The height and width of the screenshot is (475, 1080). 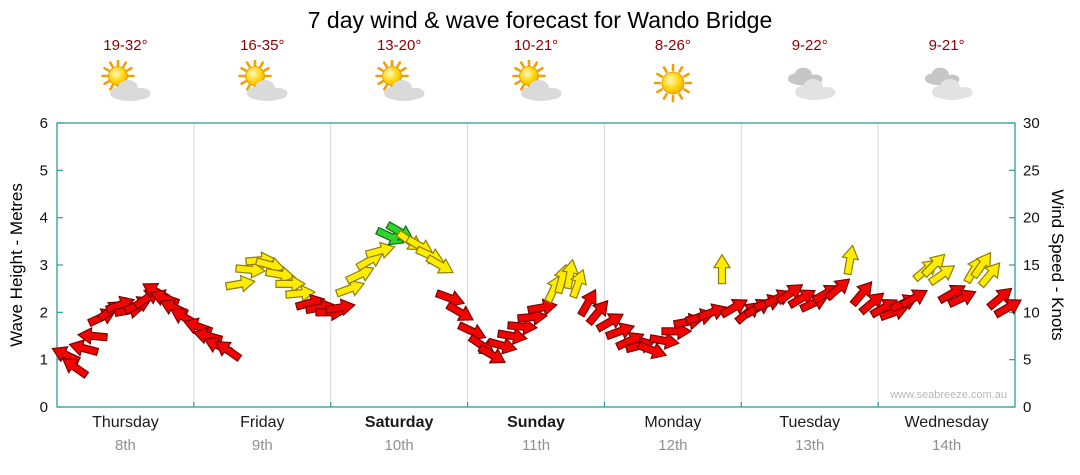 I want to click on left-axis-tick-label: 5, so click(x=44, y=170).